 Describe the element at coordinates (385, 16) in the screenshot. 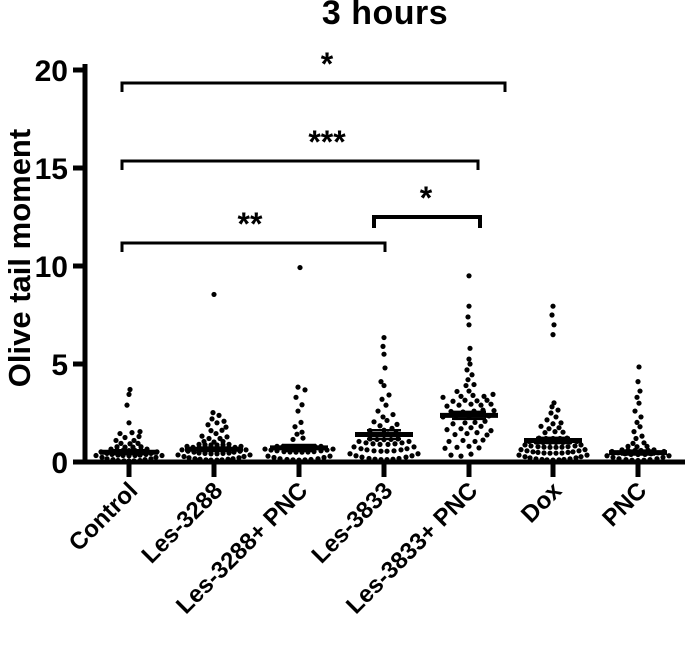

I see `chart-title: 3 hours` at that location.